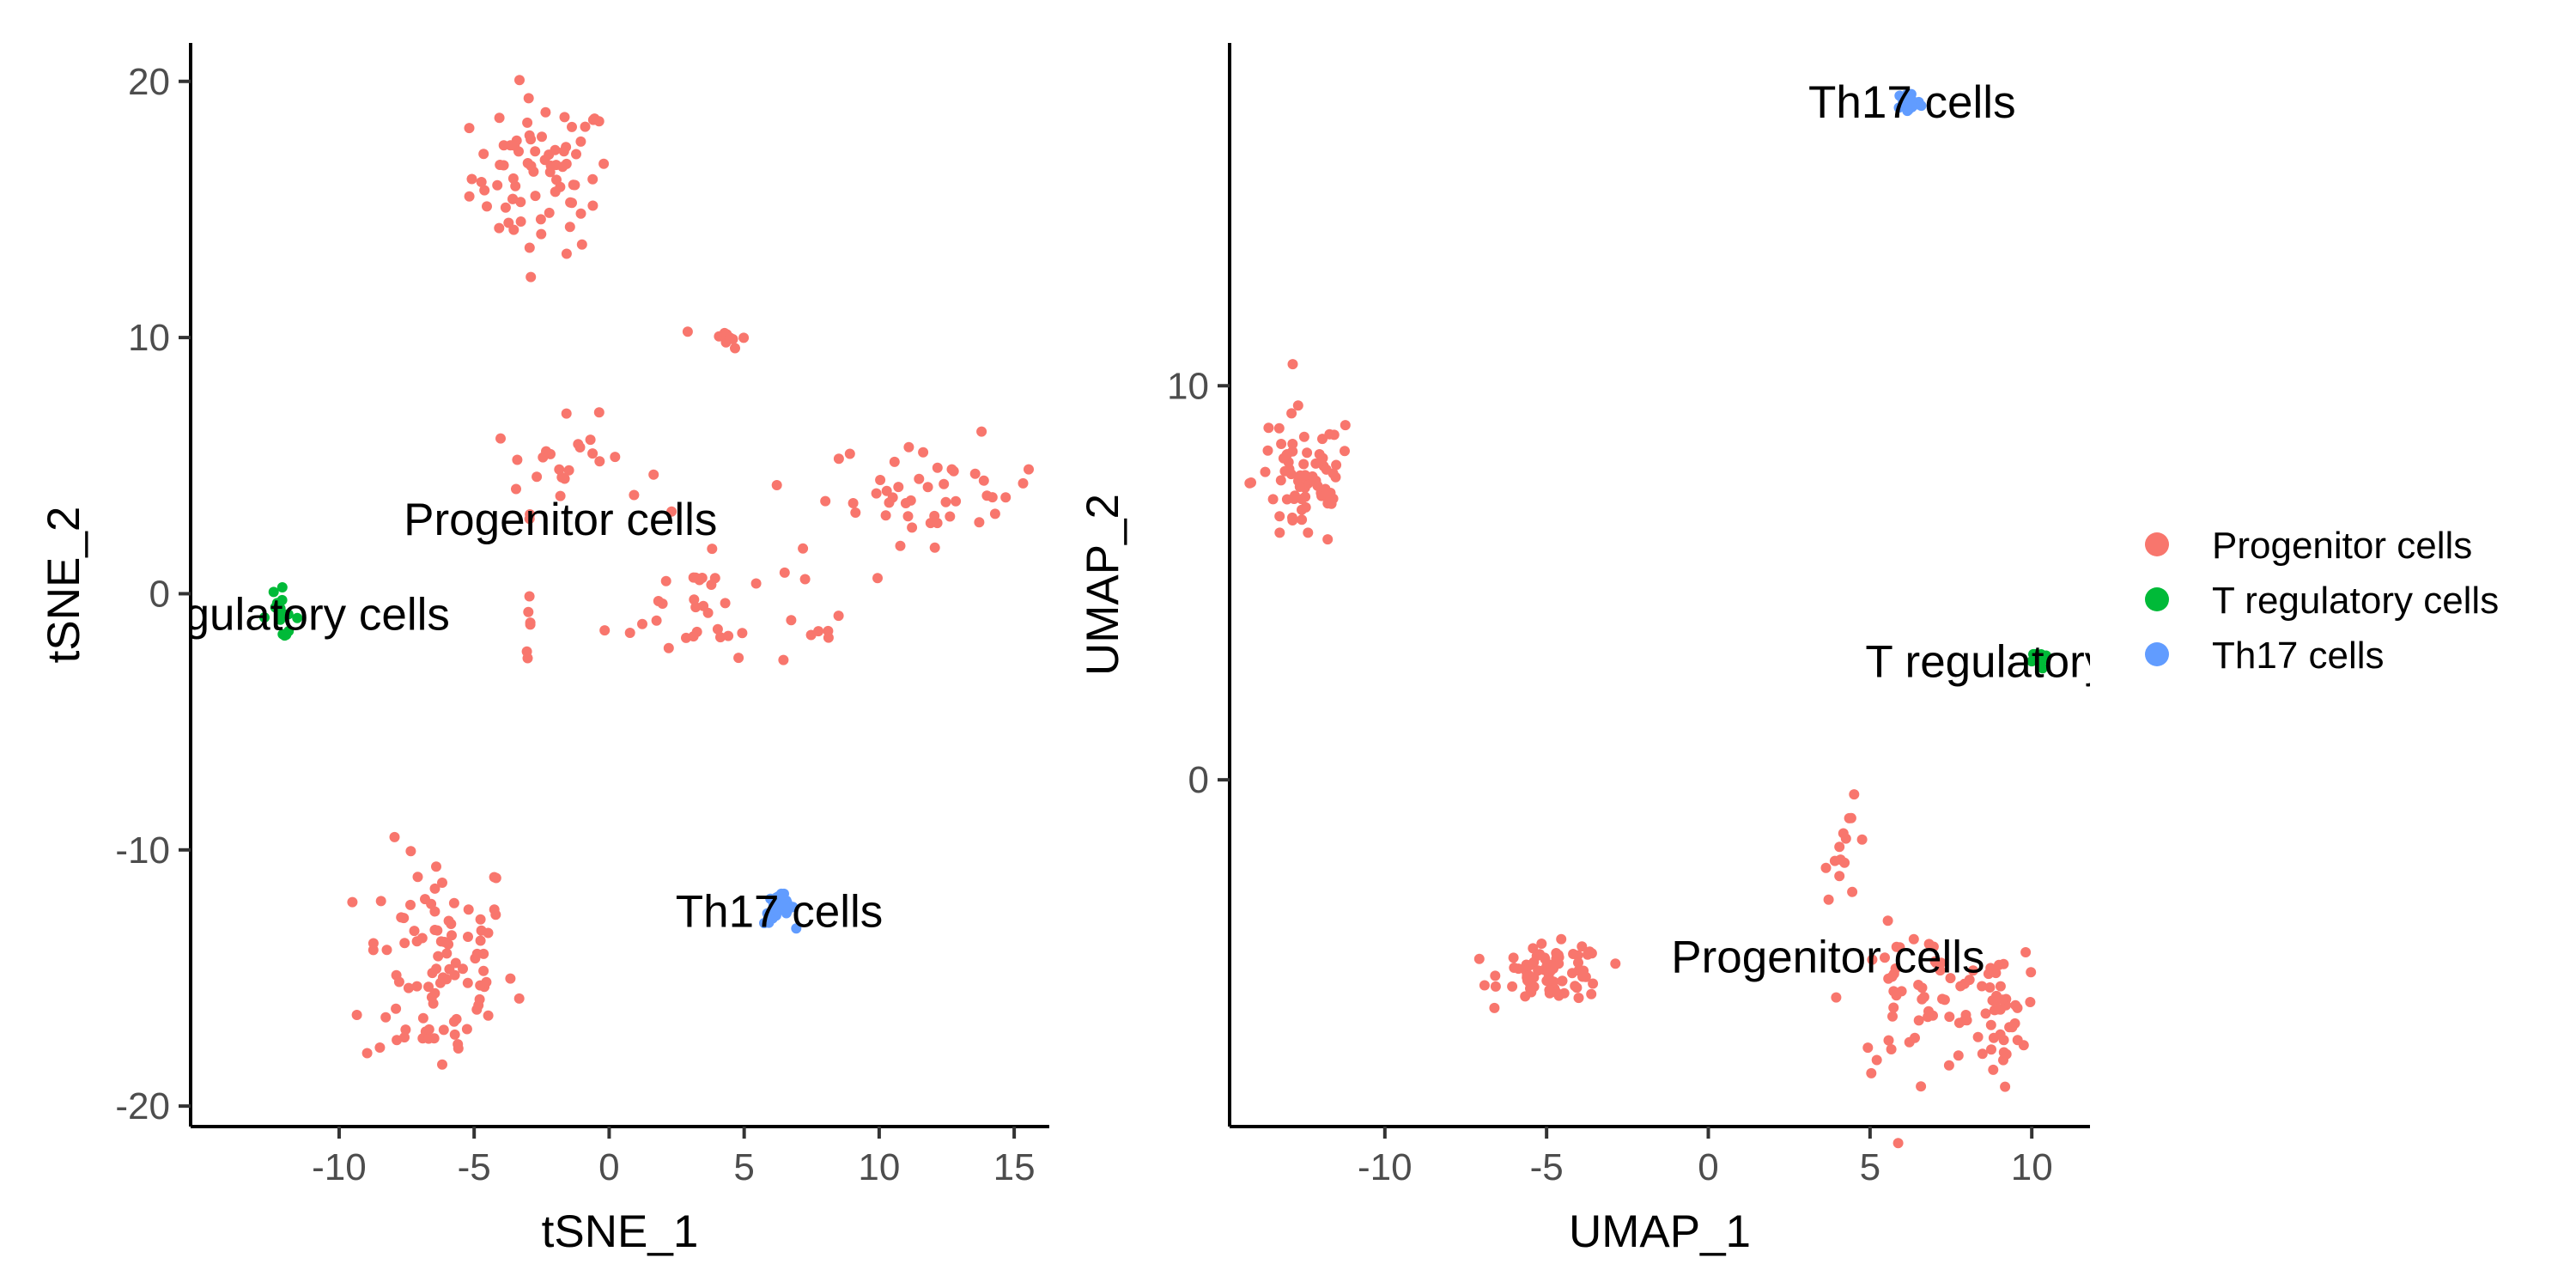 The width and height of the screenshot is (2576, 1288). What do you see at coordinates (143, 850) in the screenshot?
I see `tsne-y-tick-label: -10` at bounding box center [143, 850].